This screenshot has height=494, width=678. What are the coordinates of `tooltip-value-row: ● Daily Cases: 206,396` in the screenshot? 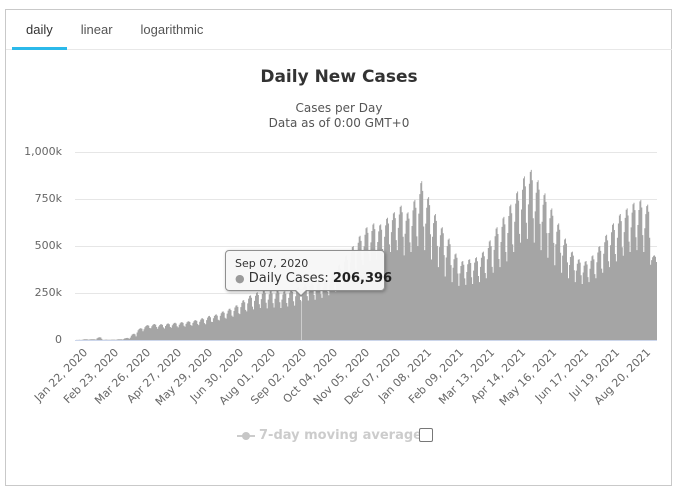 It's located at (313, 278).